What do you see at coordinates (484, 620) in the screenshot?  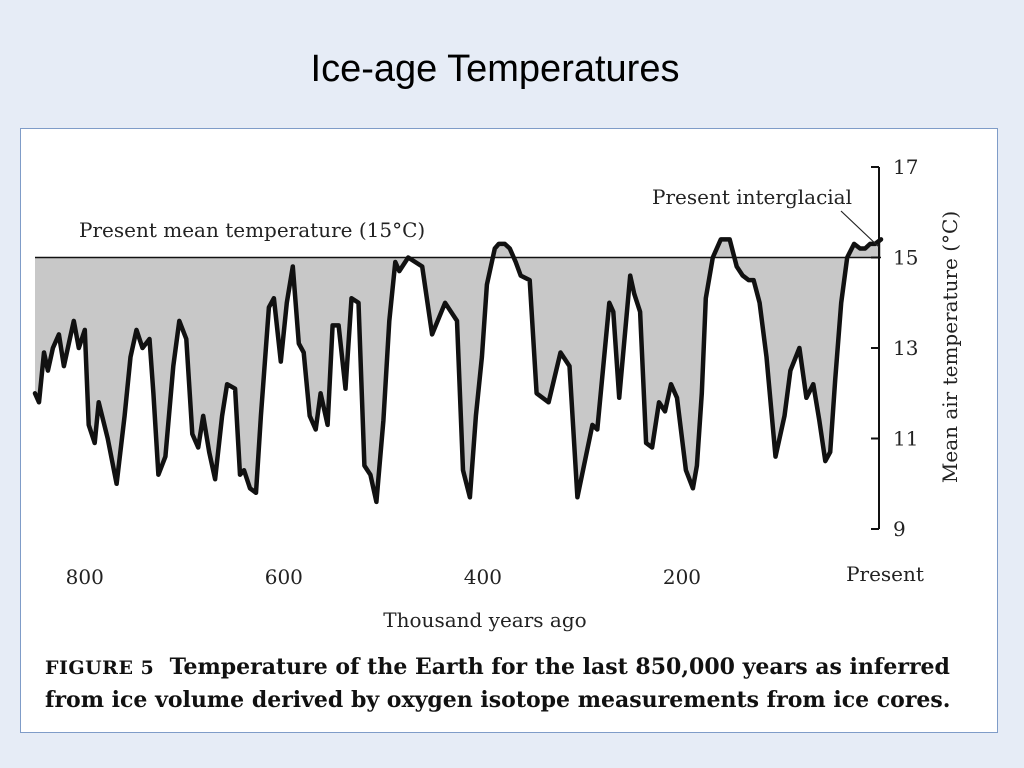 I see `x-axis-label: Thousand years ago` at bounding box center [484, 620].